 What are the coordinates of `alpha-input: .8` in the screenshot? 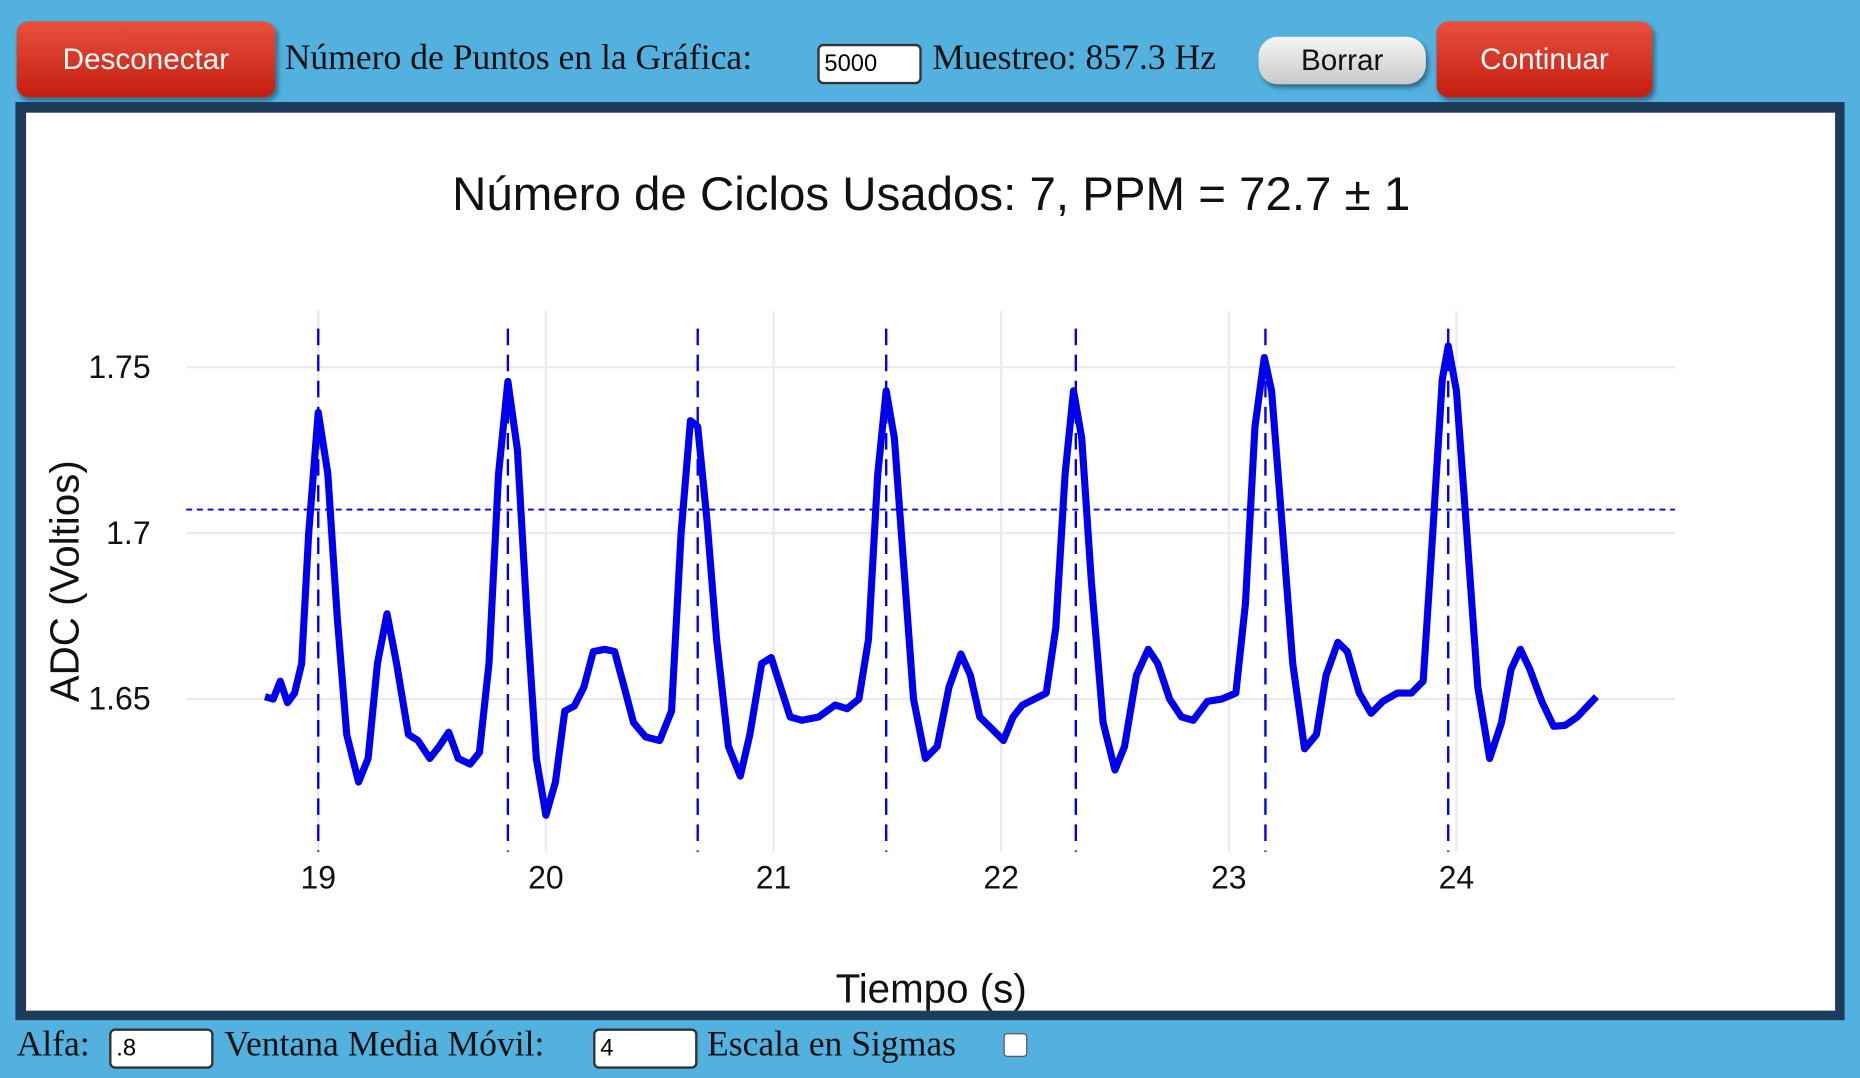 It's located at (161, 1048).